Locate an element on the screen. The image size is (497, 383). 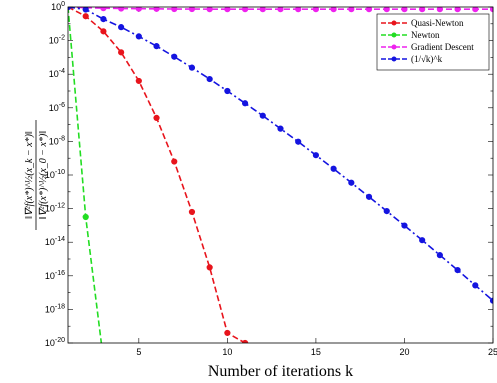
y-label-numerator: ‖∇²f(x*)^½(x_k − x*)‖ is located at coordinates (29, 175).